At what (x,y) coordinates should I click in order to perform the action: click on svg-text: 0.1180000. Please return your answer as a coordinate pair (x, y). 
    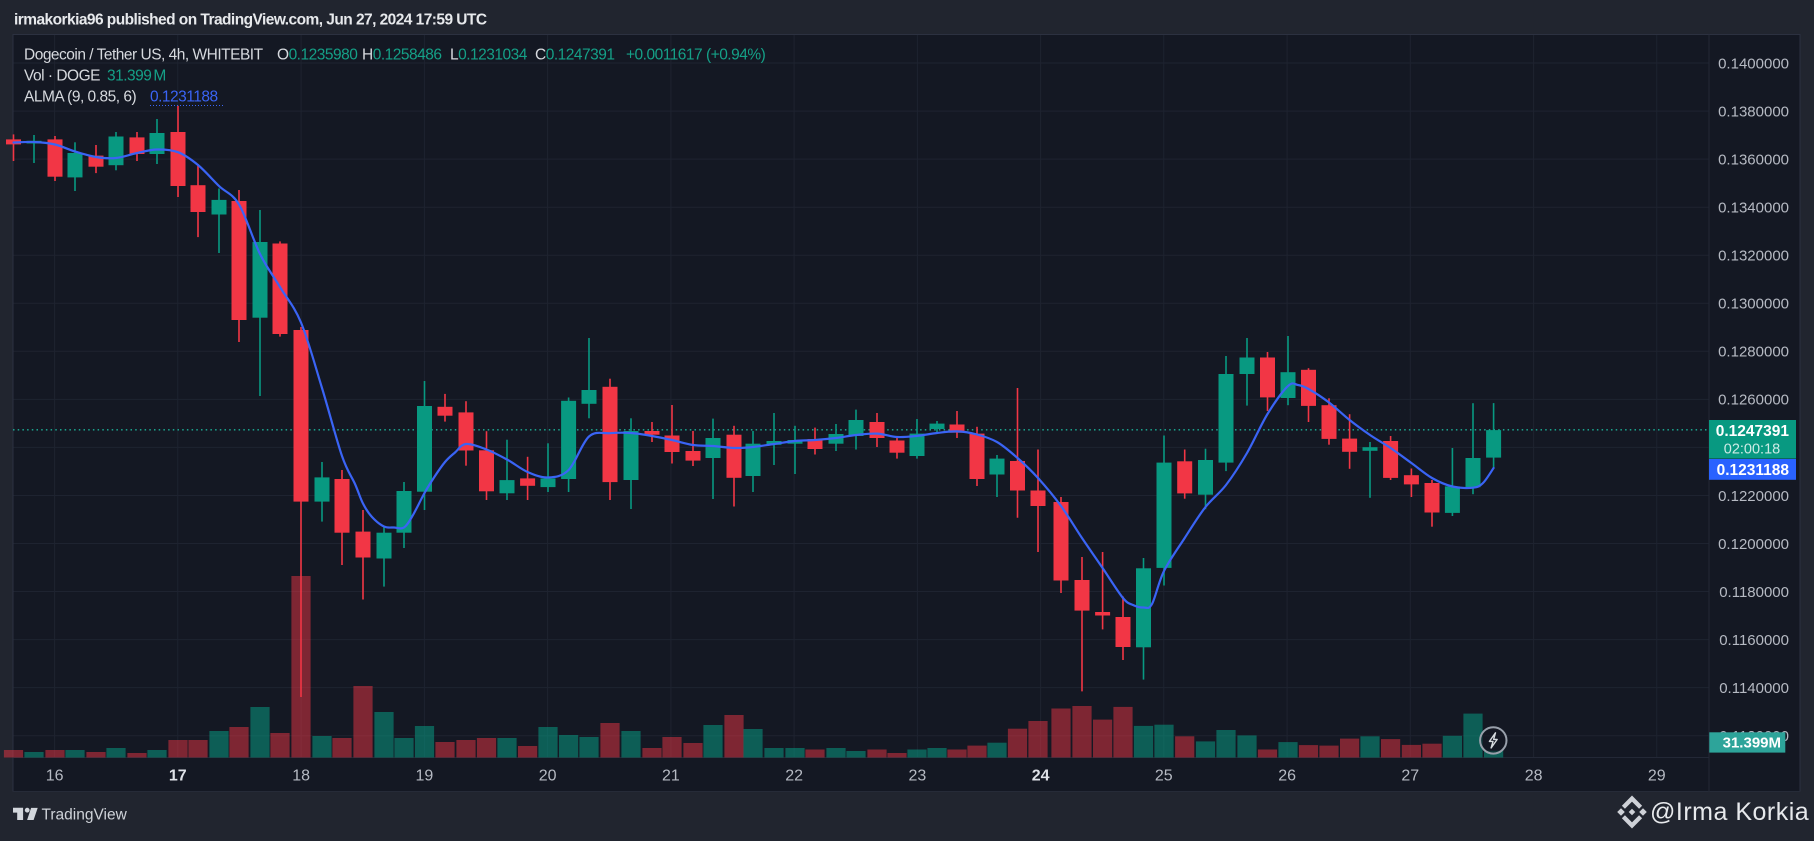
    Looking at the image, I should click on (1754, 592).